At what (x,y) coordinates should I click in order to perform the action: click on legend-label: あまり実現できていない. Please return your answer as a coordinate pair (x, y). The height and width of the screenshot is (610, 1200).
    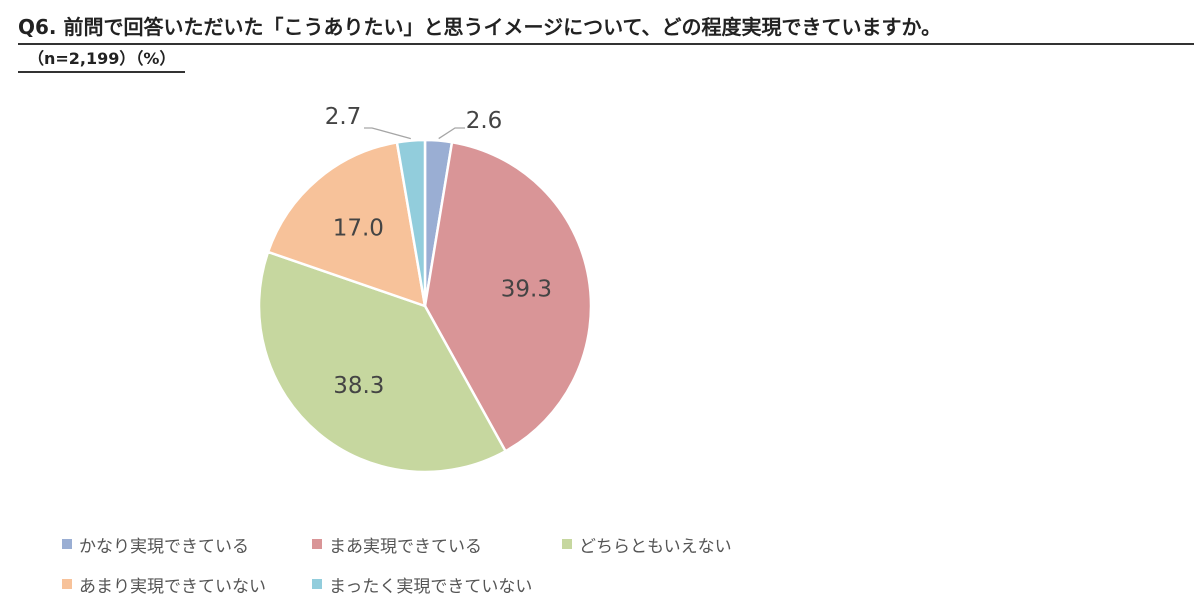
    Looking at the image, I should click on (172, 586).